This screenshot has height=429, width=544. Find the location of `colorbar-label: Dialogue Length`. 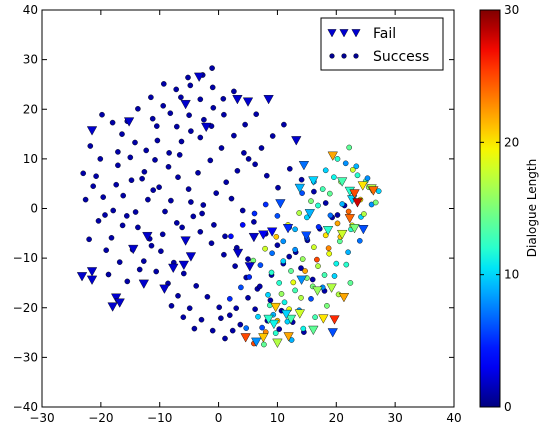

colorbar-label: Dialogue Length is located at coordinates (532, 208).